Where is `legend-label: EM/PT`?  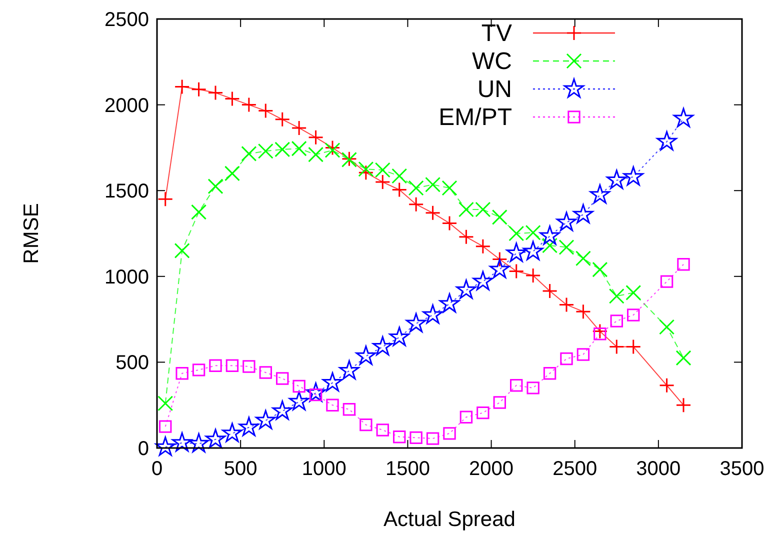 legend-label: EM/PT is located at coordinates (475, 117).